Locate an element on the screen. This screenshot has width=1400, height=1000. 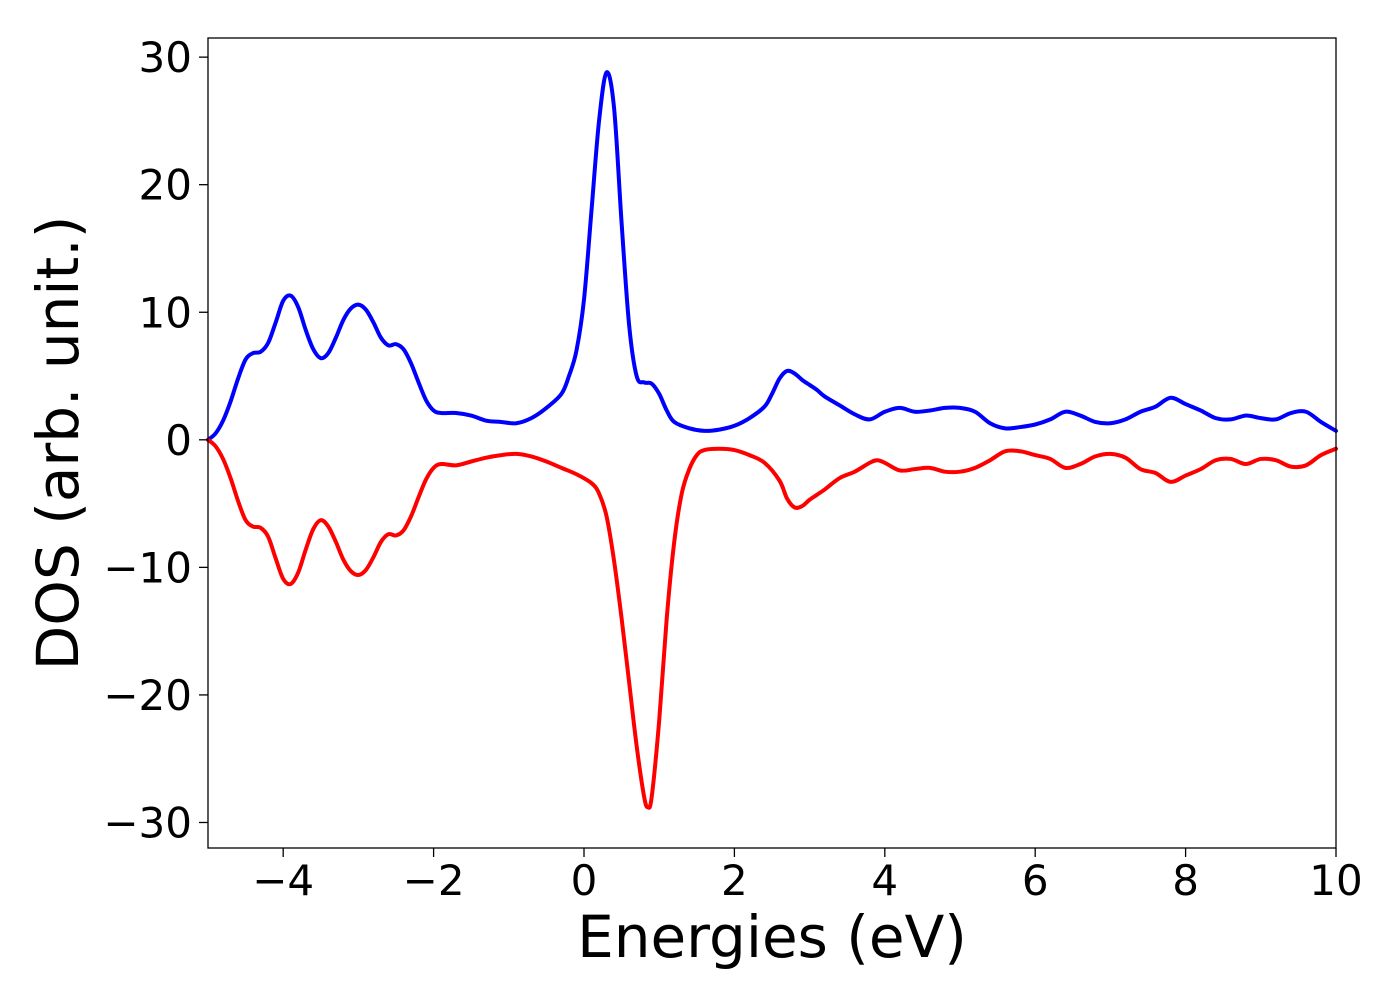
x-tick-label: −4 is located at coordinates (283, 880).